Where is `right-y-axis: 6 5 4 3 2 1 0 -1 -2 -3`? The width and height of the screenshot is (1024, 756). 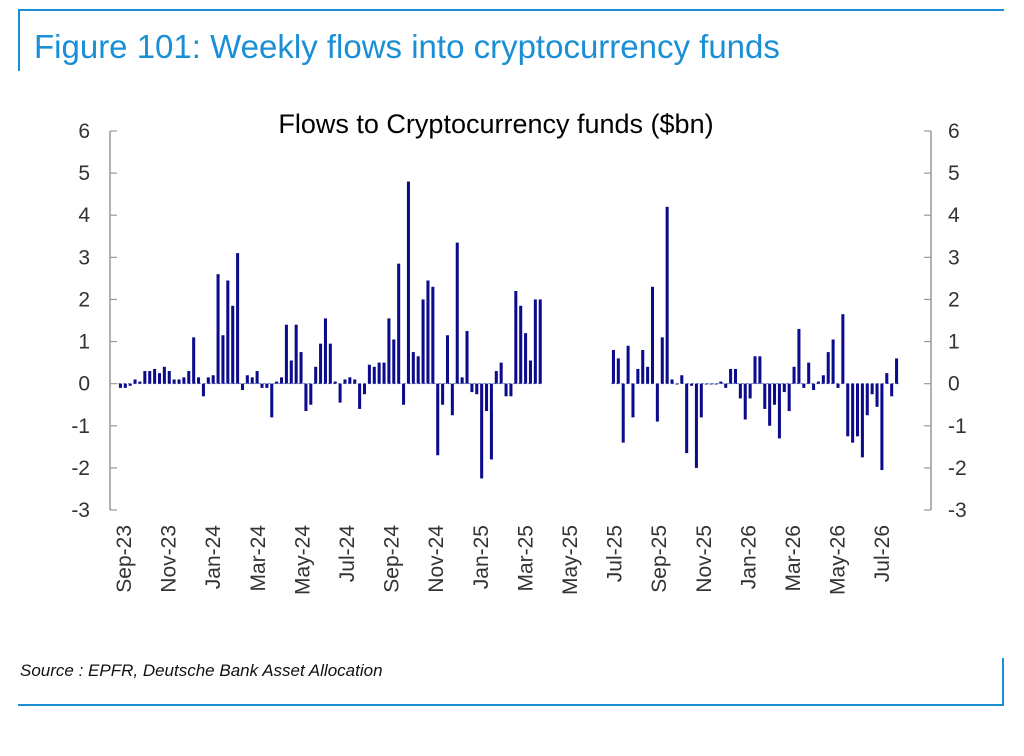
right-y-axis: 6 5 4 3 2 1 0 -1 -2 -3 is located at coordinates (945, 321).